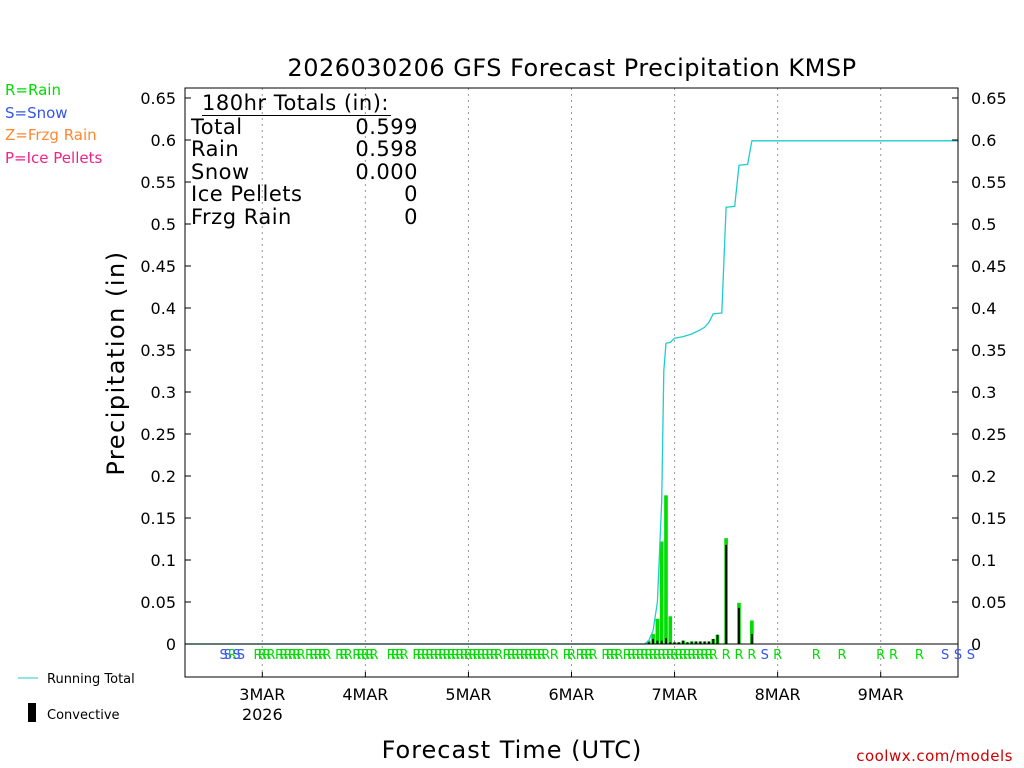 This screenshot has width=1024, height=768. What do you see at coordinates (158, 98) in the screenshot?
I see `y-tick-label-left: 0.65` at bounding box center [158, 98].